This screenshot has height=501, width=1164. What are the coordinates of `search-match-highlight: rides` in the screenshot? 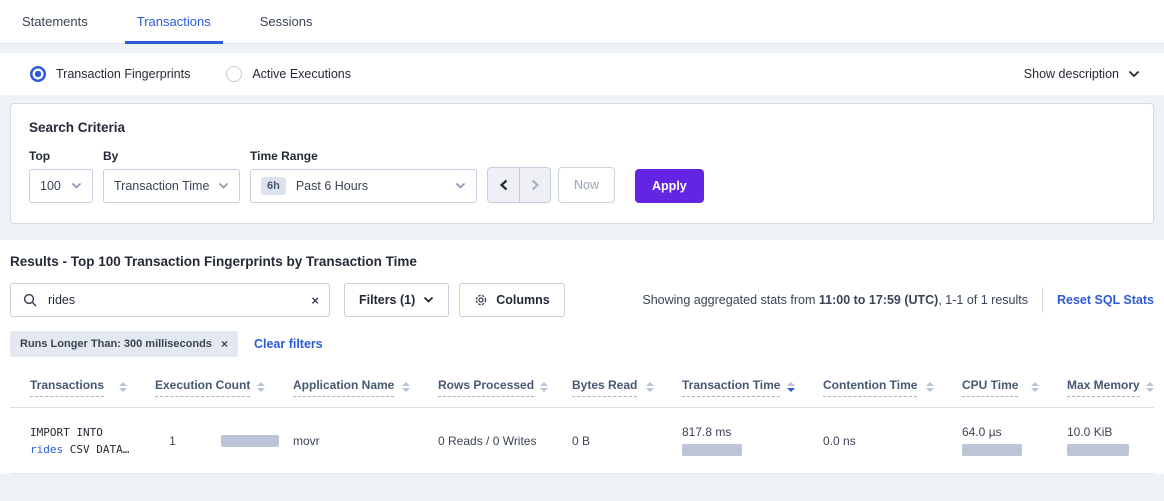 It's located at (47, 449).